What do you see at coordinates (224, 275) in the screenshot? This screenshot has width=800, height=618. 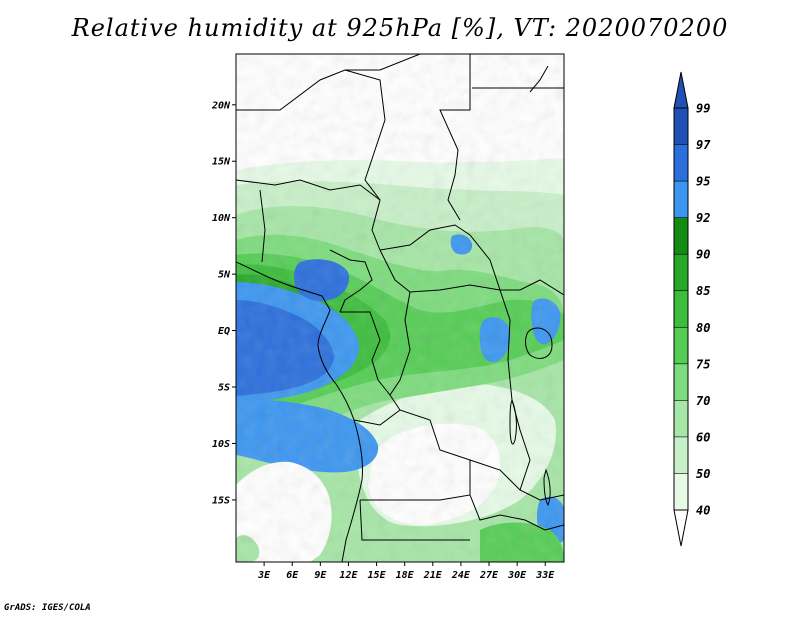 I see `lat-tick-label: 5N` at bounding box center [224, 275].